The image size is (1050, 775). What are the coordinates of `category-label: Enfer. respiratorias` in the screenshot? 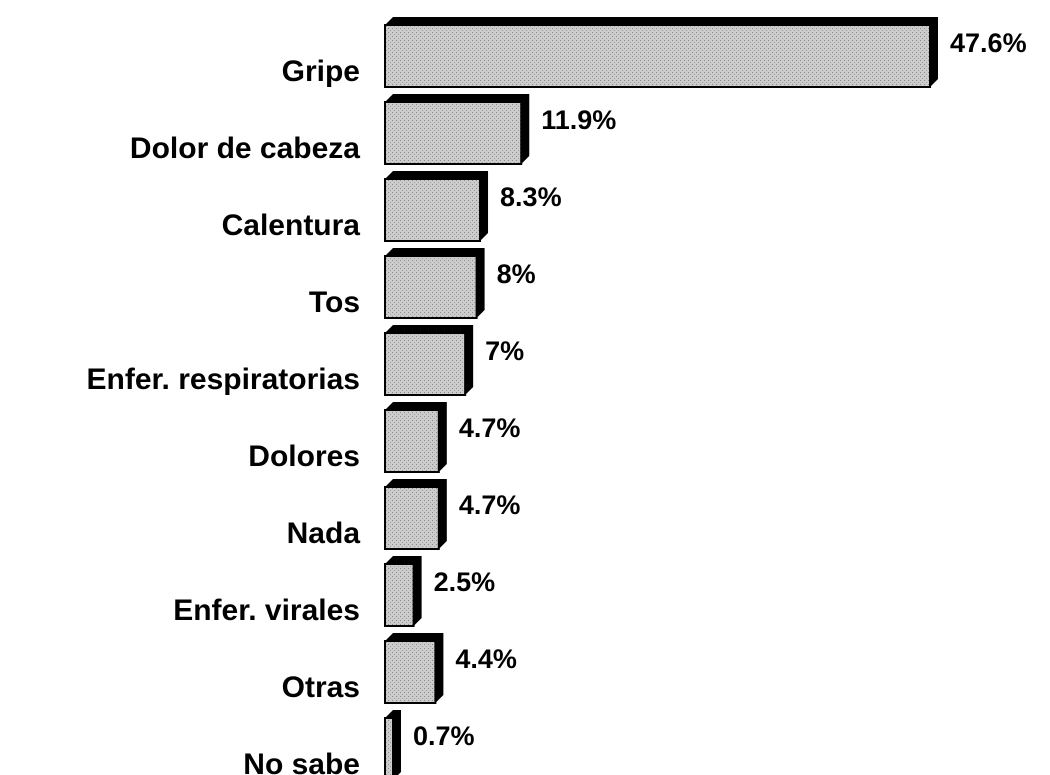 It's located at (223, 379).